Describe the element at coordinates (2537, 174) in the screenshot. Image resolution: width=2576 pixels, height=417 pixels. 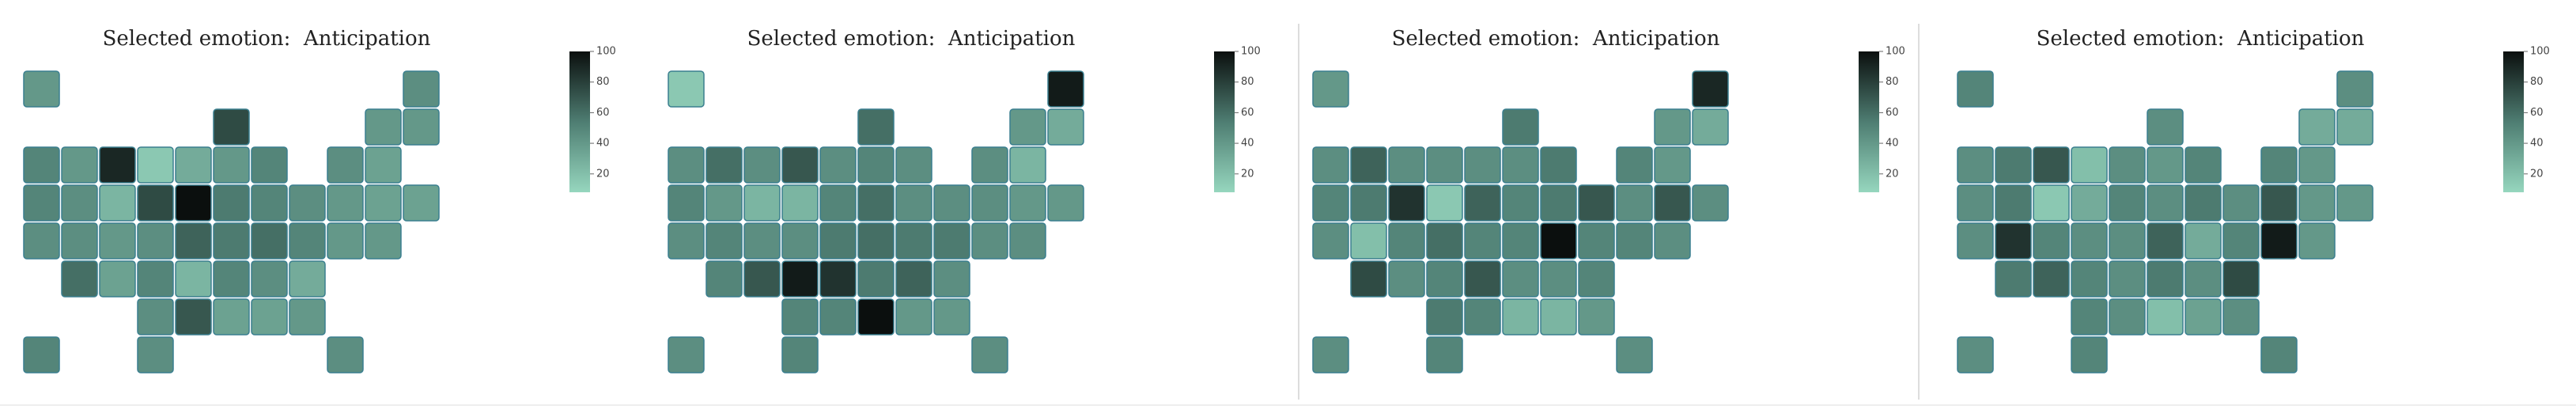
I see `colorbar-tick-label: 20` at that location.